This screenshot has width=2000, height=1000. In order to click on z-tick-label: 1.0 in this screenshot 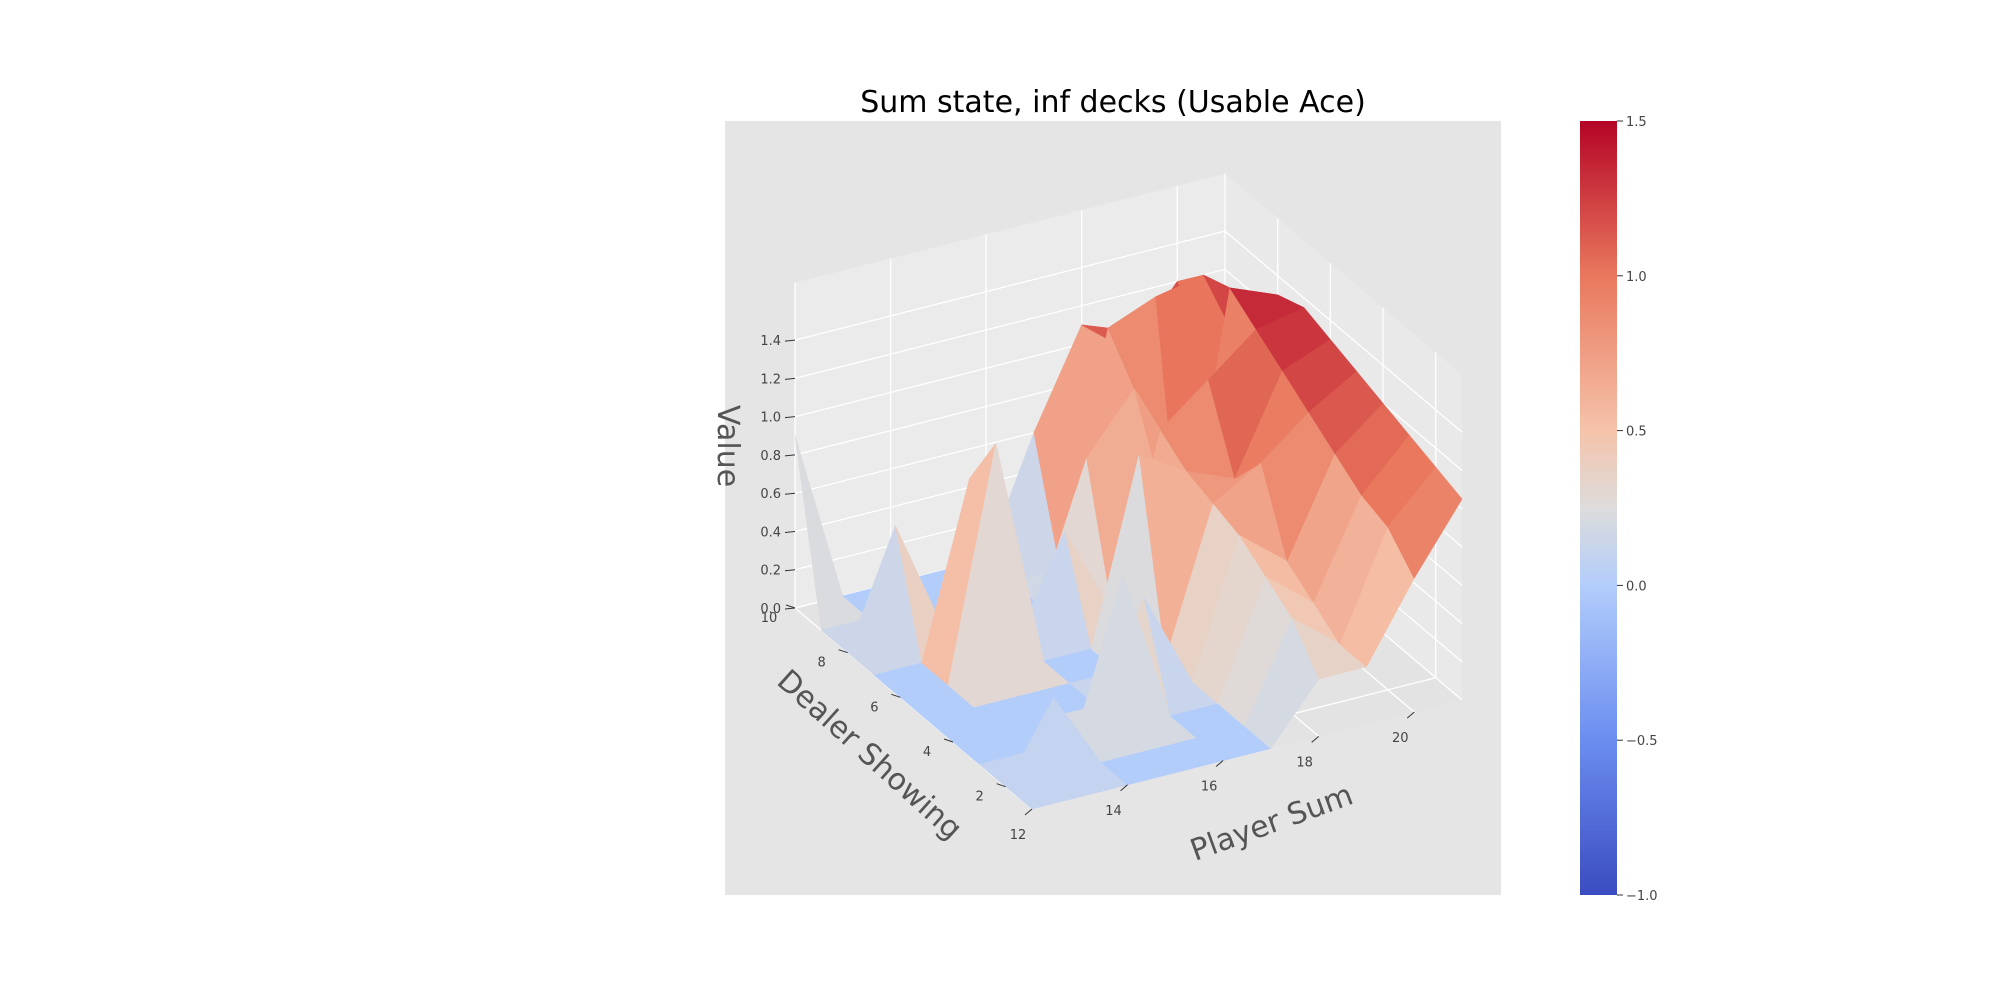, I will do `click(770, 418)`.